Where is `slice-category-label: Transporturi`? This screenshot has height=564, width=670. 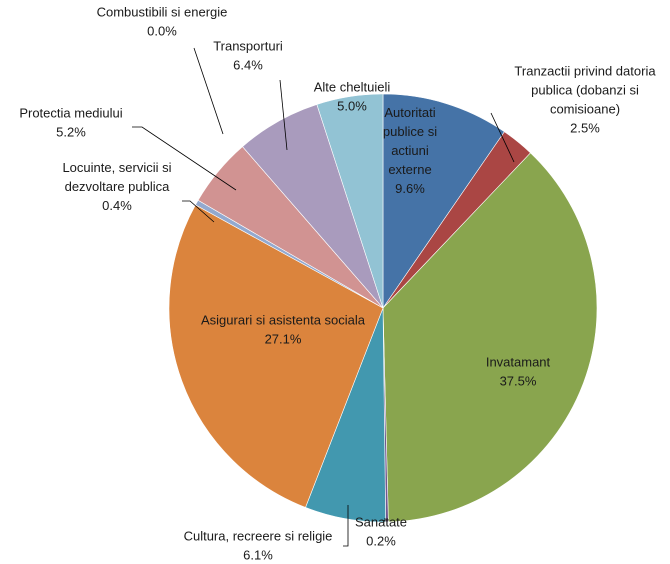 slice-category-label: Transporturi is located at coordinates (248, 46).